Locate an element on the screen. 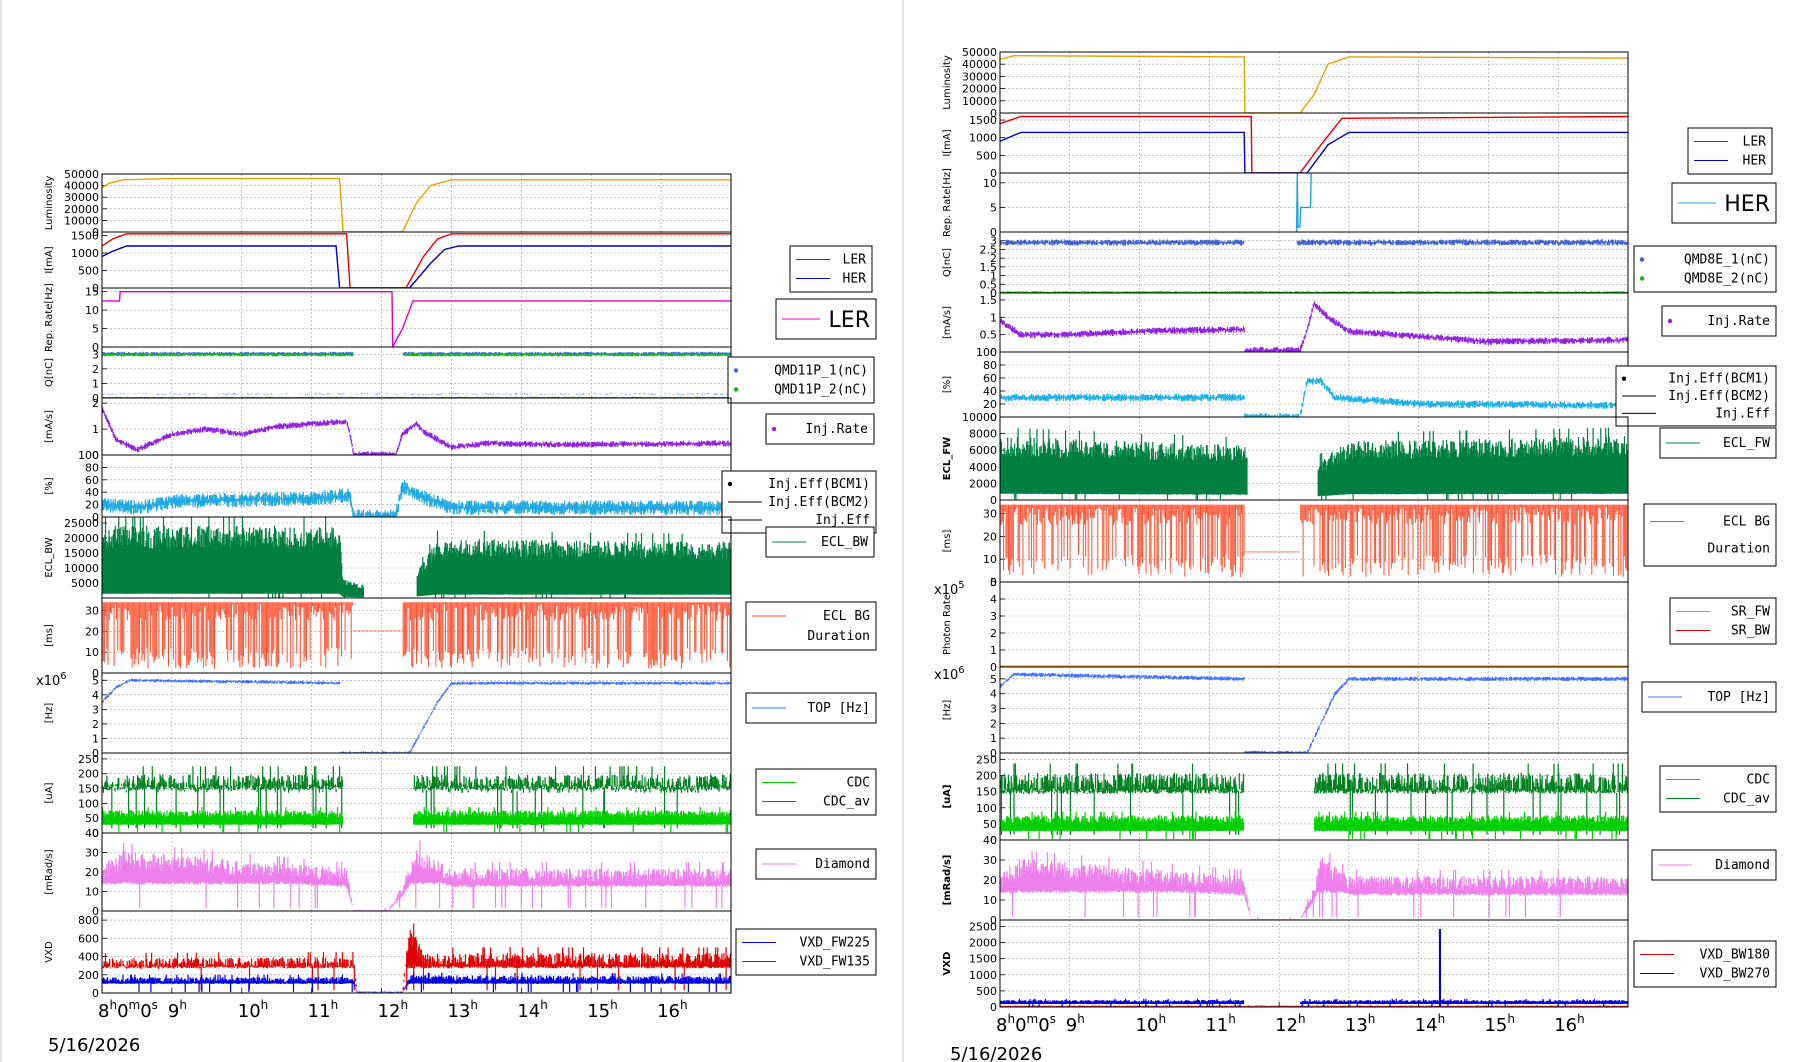  y-axis-label: [Hz] is located at coordinates (49, 713).